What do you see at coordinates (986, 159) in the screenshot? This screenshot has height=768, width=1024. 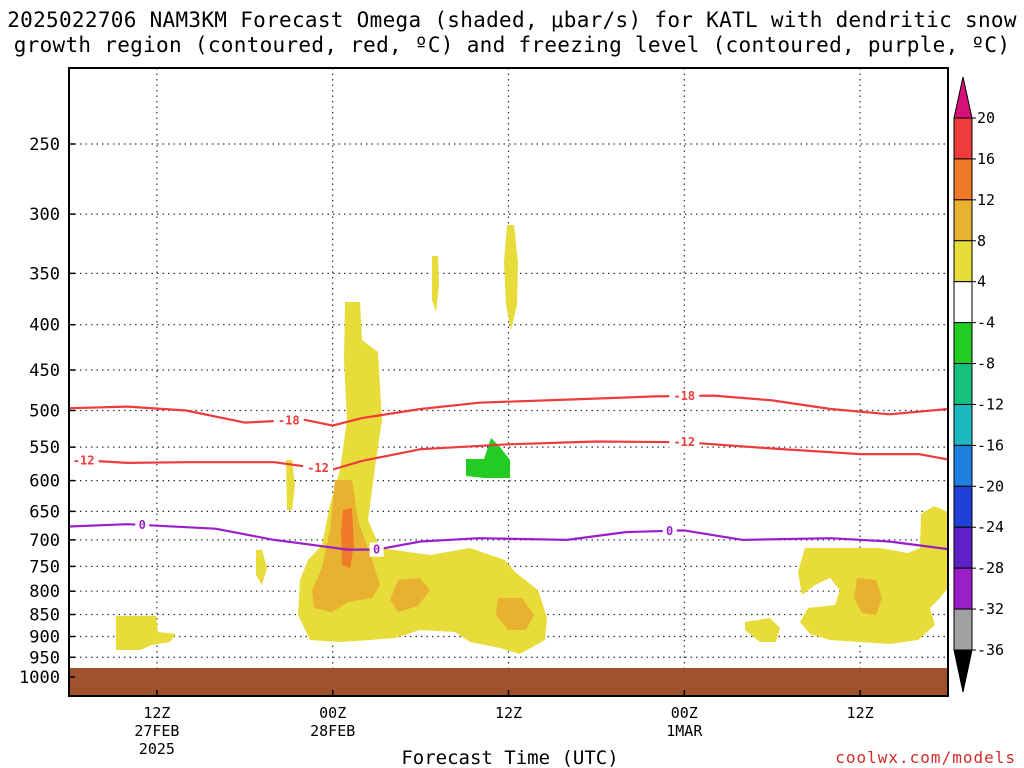 I see `colorbar-label: 16` at bounding box center [986, 159].